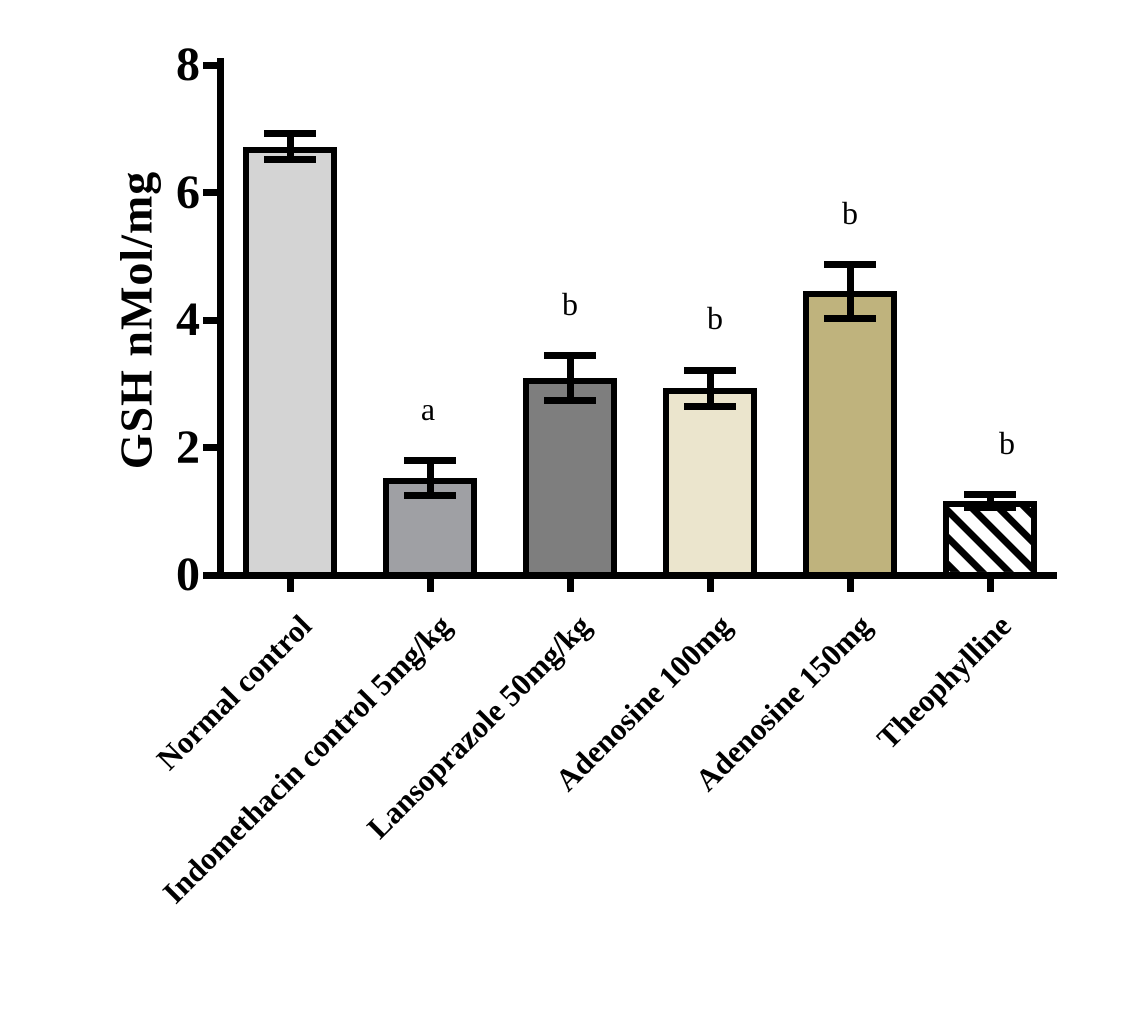  What do you see at coordinates (850, 434) in the screenshot?
I see `bar-adenosine-150mg` at bounding box center [850, 434].